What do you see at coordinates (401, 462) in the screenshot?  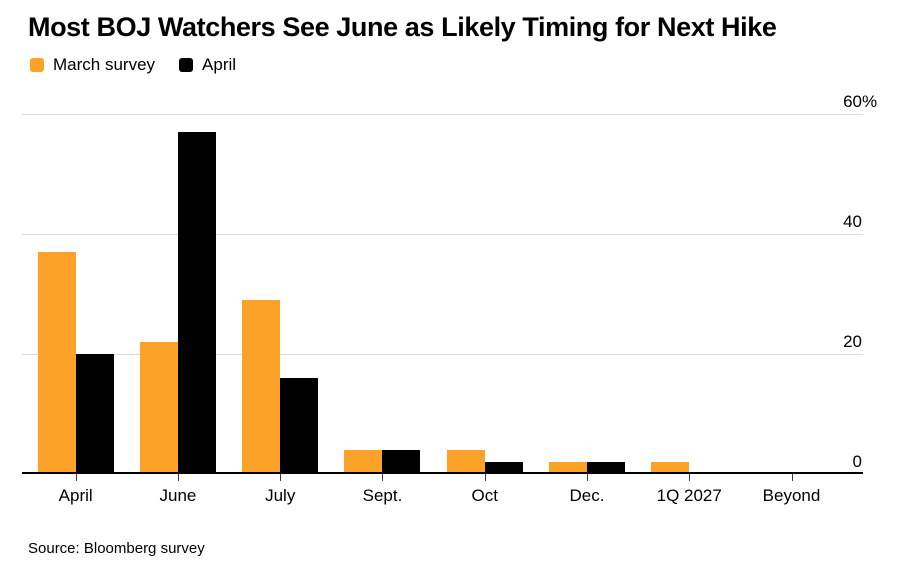 I see `bar-april-sept` at bounding box center [401, 462].